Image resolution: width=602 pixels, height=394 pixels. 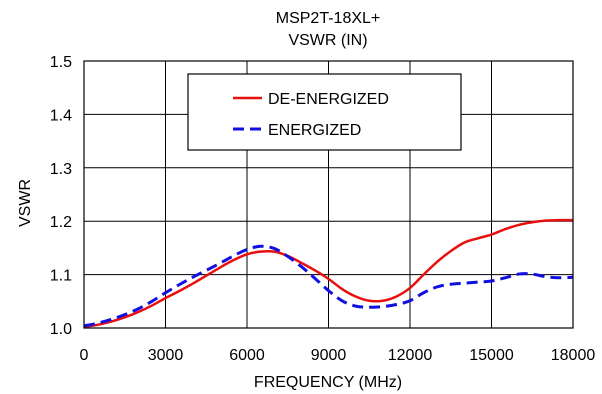 I want to click on x-tick-label: 6000, so click(x=247, y=355).